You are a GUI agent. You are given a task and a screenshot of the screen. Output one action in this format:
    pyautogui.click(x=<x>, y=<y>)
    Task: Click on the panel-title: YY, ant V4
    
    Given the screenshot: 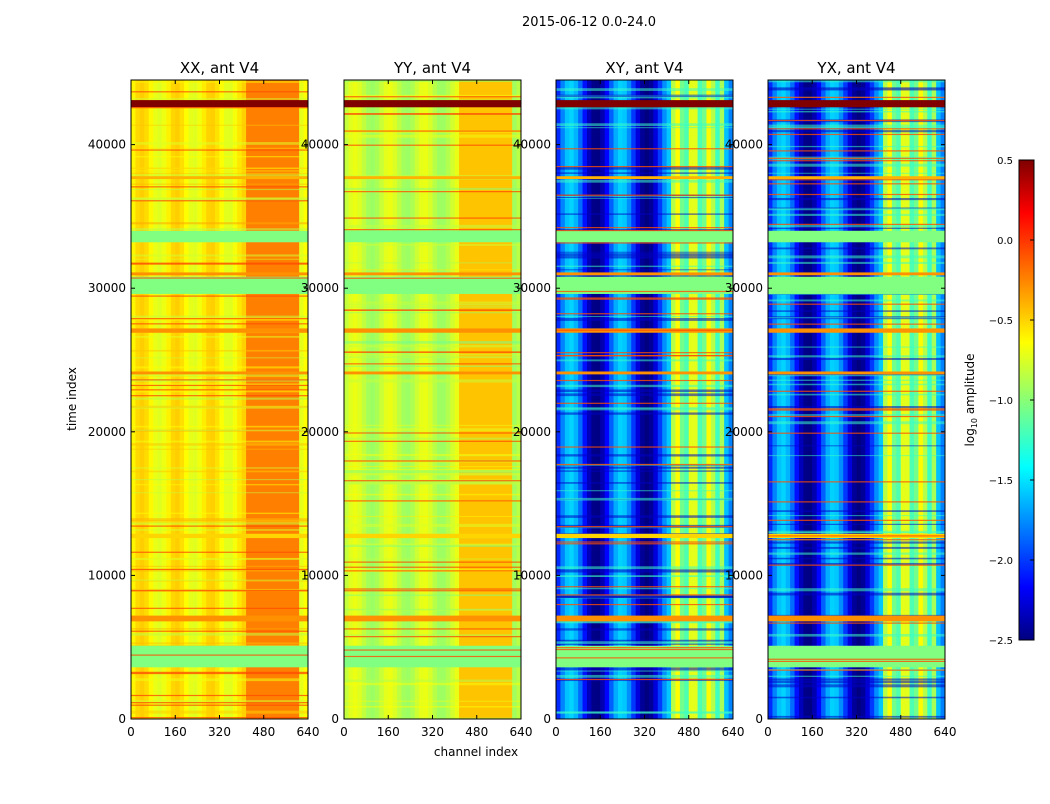 What is the action you would take?
    pyautogui.click(x=432, y=68)
    